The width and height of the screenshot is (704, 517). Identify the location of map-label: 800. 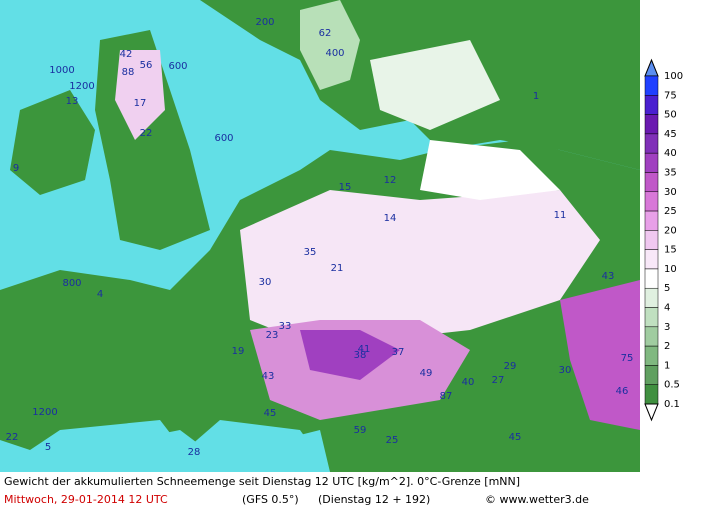
(71, 283).